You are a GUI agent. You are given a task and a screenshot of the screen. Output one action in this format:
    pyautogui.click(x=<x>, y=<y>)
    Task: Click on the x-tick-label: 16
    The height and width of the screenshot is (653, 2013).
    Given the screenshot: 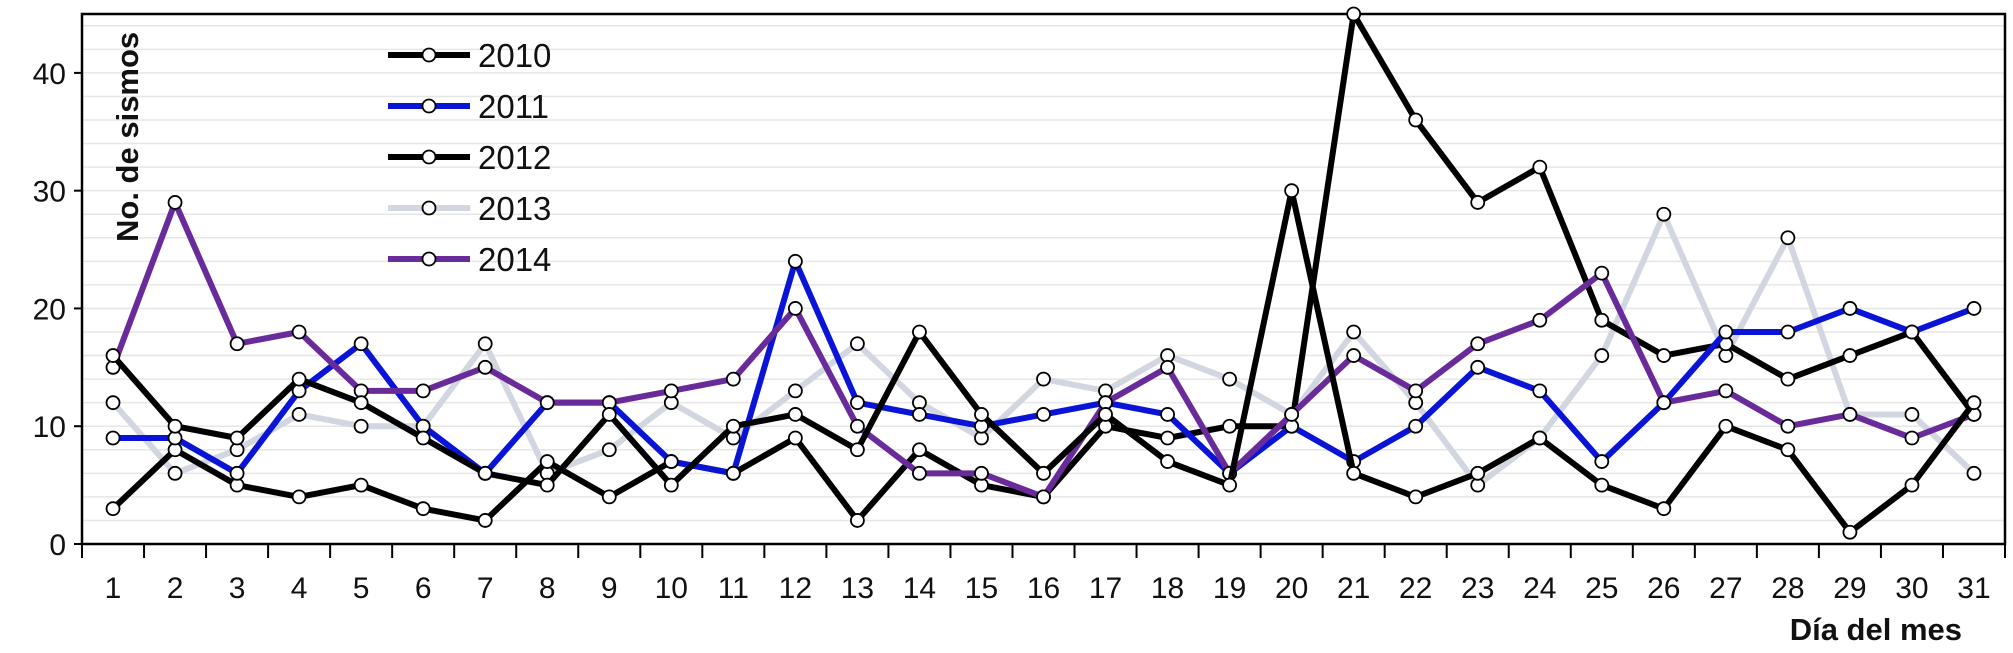 What is the action you would take?
    pyautogui.click(x=1043, y=588)
    